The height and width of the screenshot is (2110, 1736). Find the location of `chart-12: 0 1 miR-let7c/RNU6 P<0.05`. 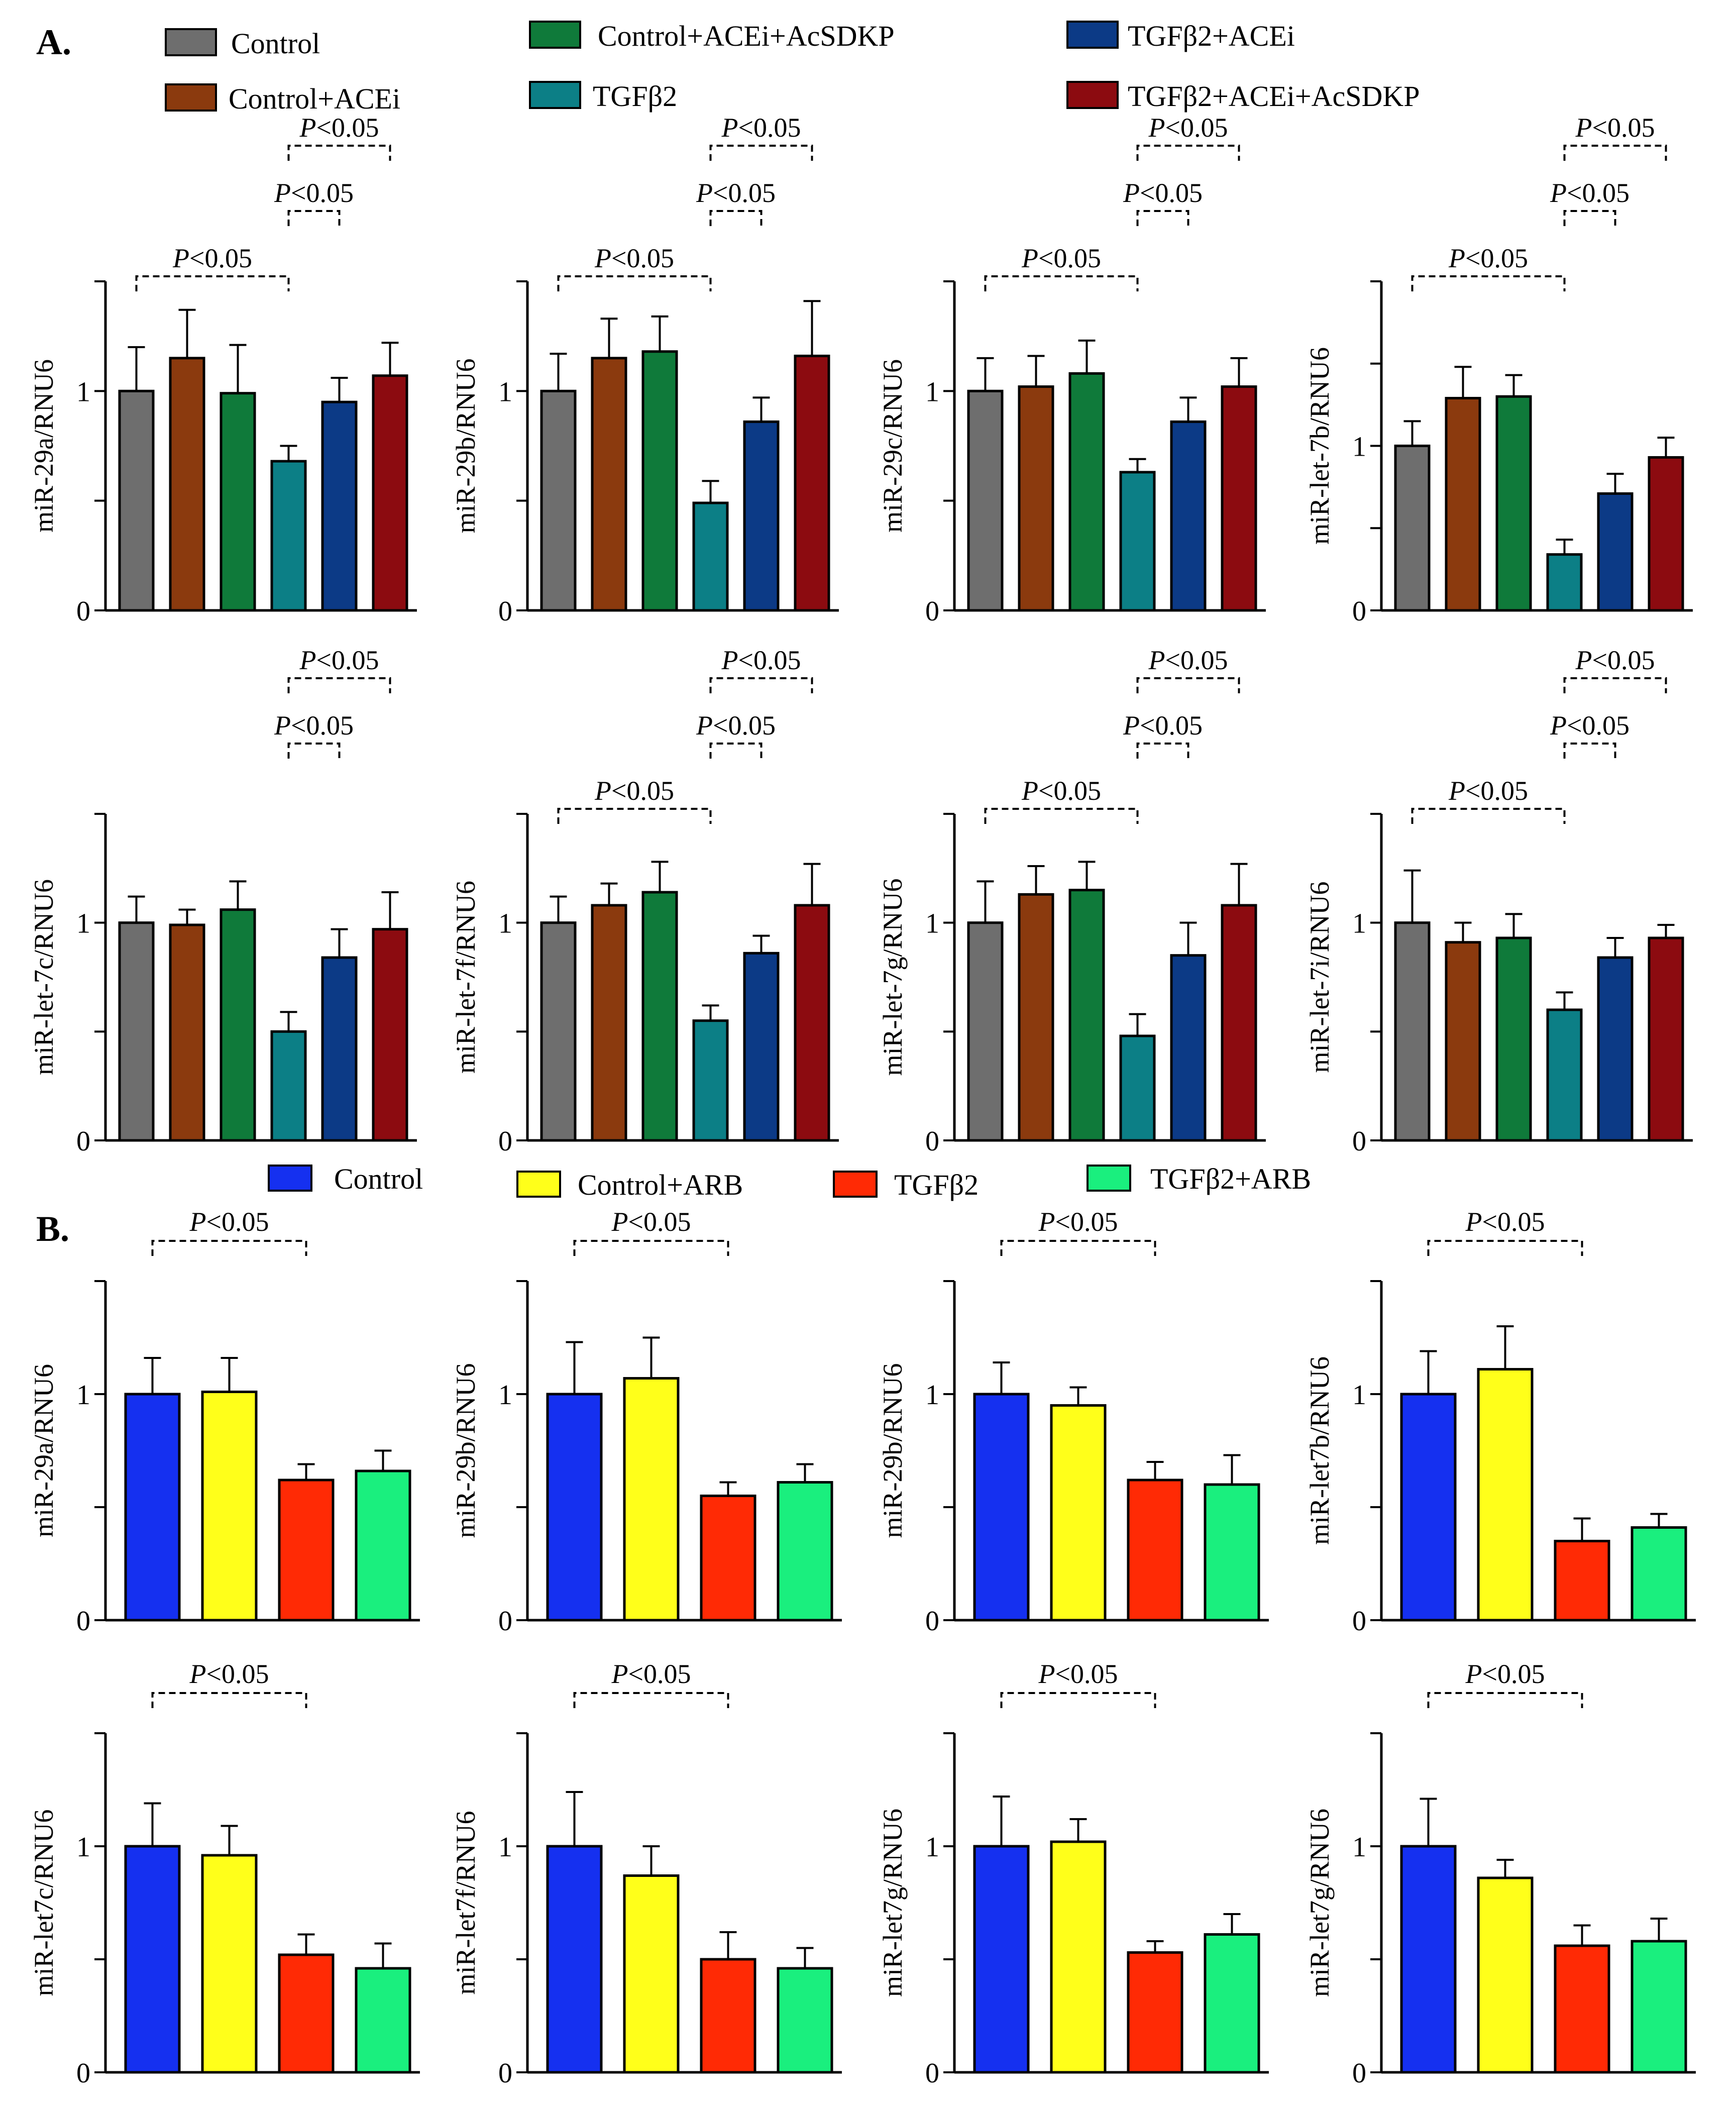

chart-12: 0 1 miR-let7c/RNU6 P<0.05 is located at coordinates (224, 1874).